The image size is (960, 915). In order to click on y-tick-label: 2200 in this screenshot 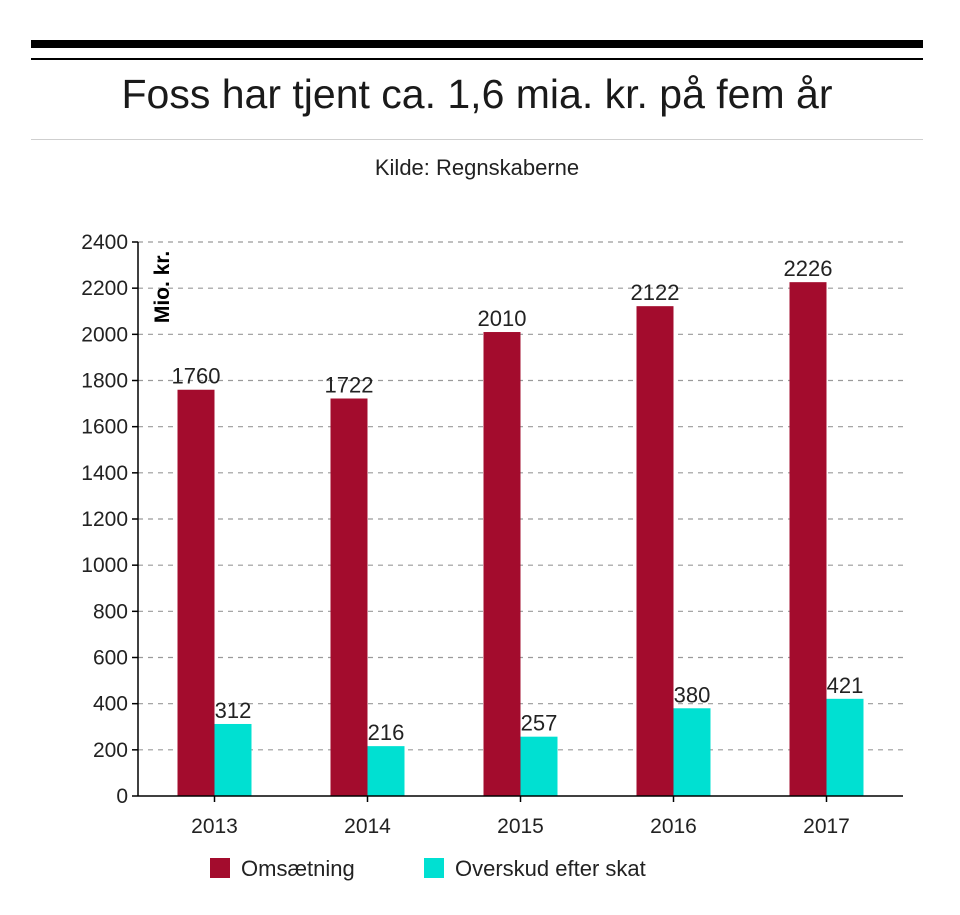, I will do `click(104, 288)`.